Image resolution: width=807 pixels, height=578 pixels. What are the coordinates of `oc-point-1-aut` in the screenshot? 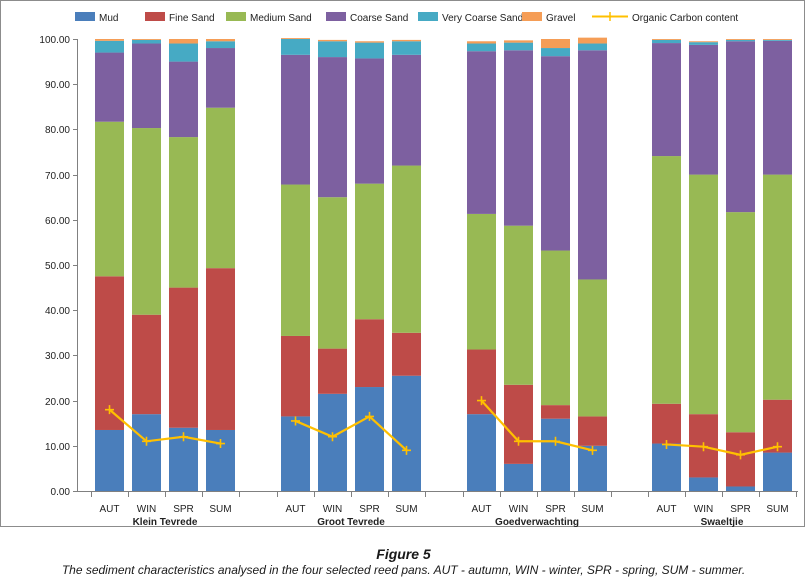 It's located at (109, 410).